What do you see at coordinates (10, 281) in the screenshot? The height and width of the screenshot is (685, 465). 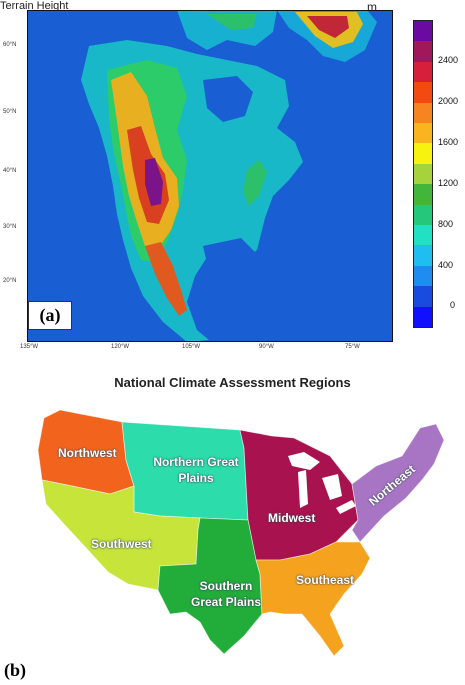 I see `lat-label-20: 20°N` at bounding box center [10, 281].